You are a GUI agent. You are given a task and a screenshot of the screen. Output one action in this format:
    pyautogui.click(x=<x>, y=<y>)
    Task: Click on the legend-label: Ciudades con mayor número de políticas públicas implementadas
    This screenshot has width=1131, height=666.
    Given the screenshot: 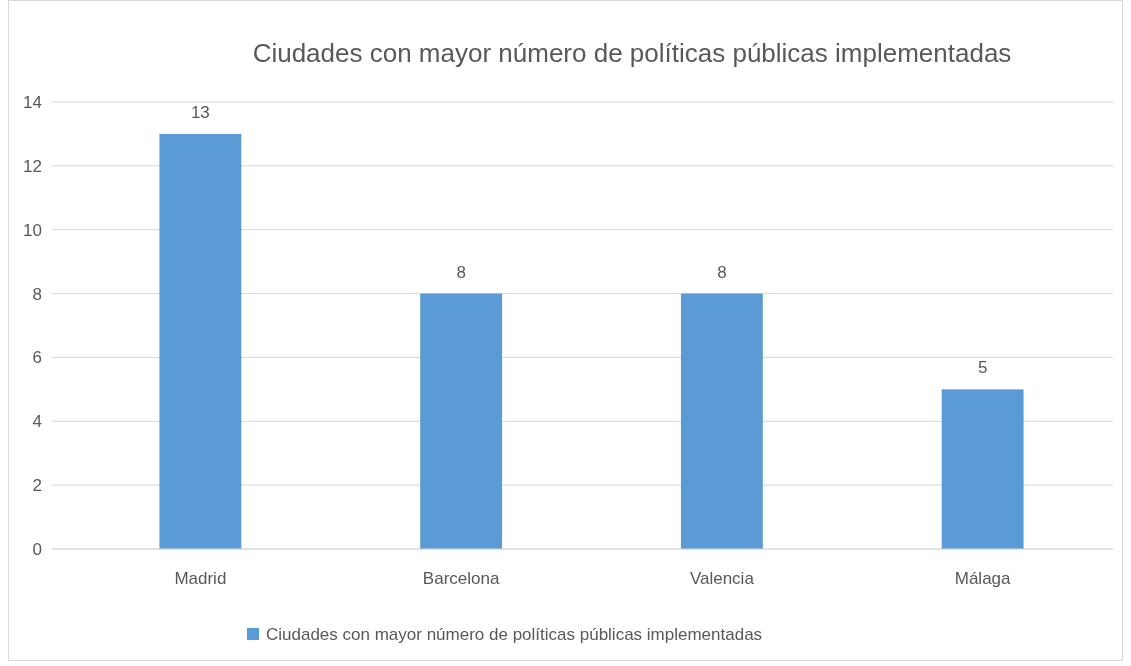 What is the action you would take?
    pyautogui.click(x=514, y=634)
    